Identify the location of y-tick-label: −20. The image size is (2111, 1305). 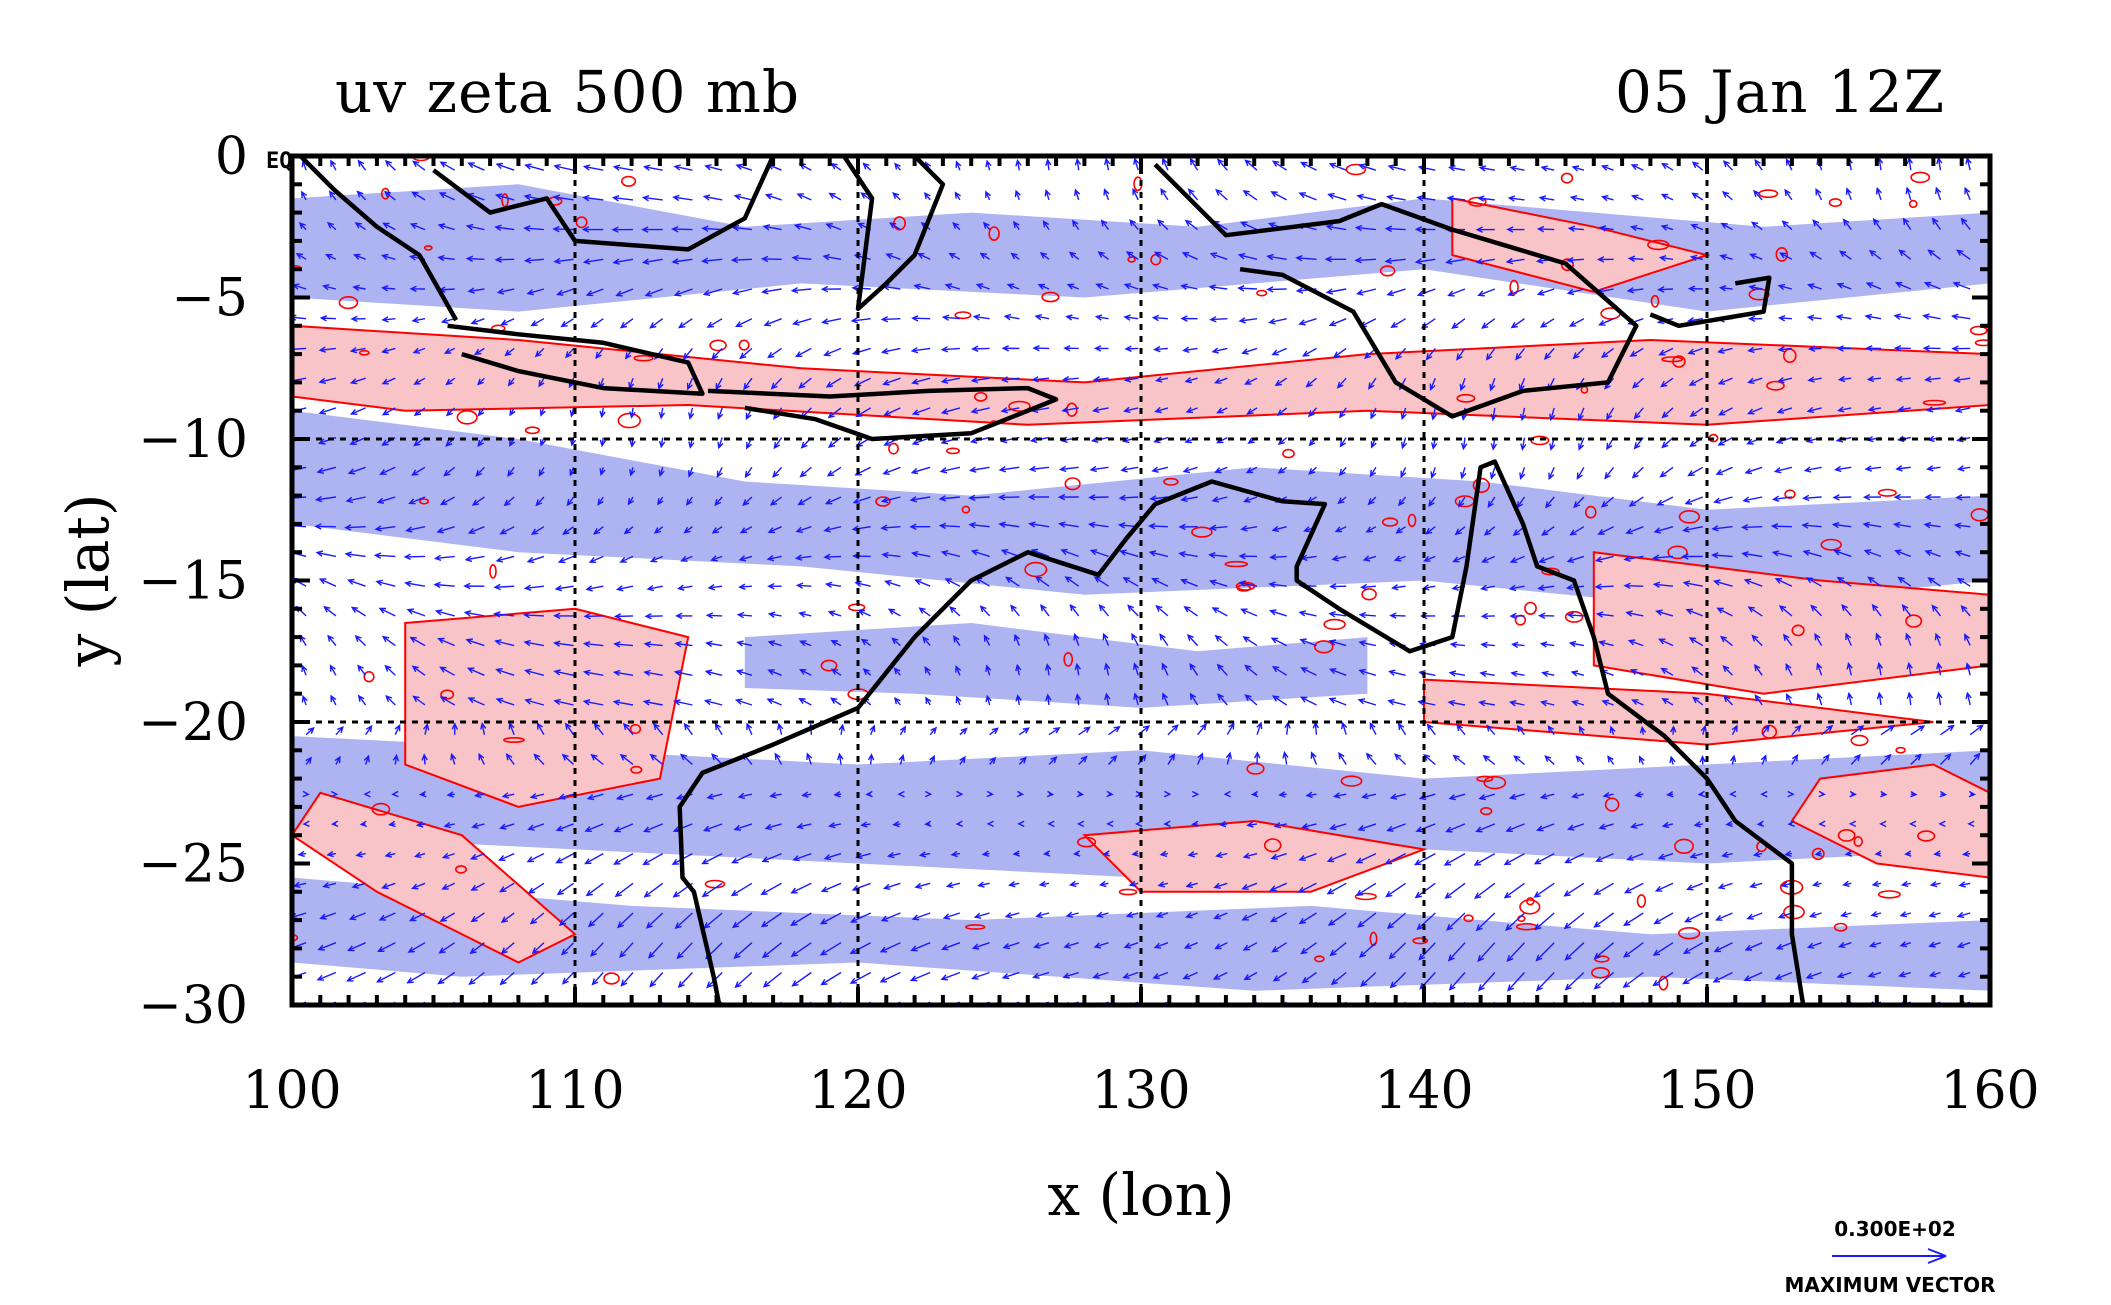
(193, 723).